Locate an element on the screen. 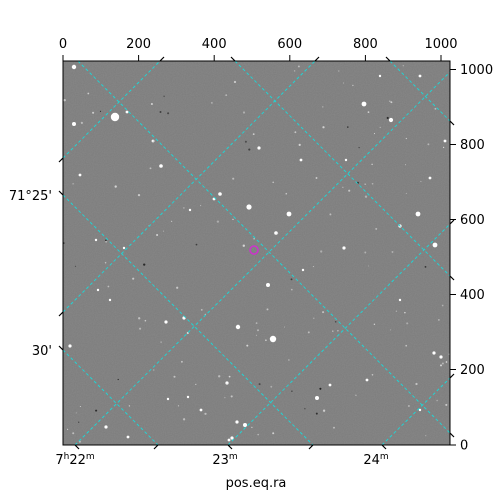 The image size is (500, 500). right-tick-label: 200 is located at coordinates (472, 370).